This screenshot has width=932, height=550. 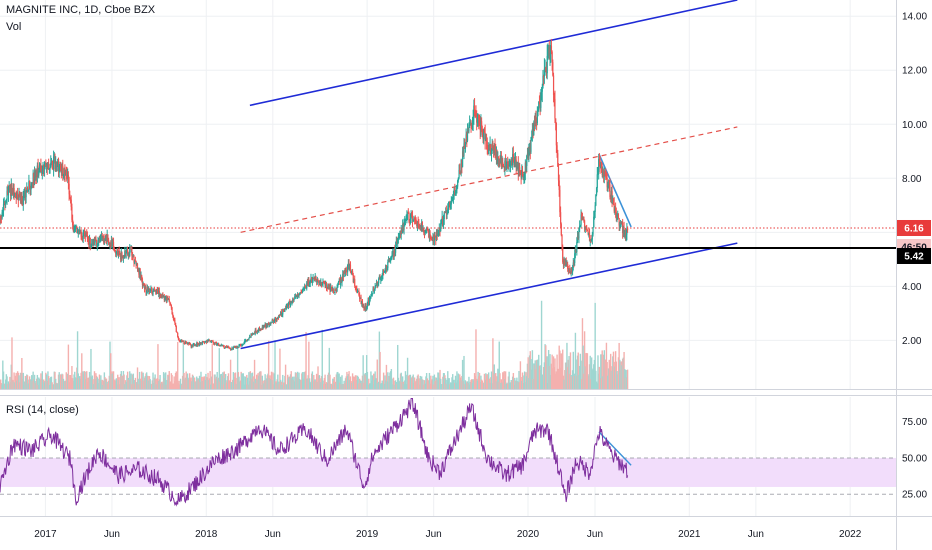 I want to click on rsi-indicator-label: RSI (14, close), so click(x=42, y=410).